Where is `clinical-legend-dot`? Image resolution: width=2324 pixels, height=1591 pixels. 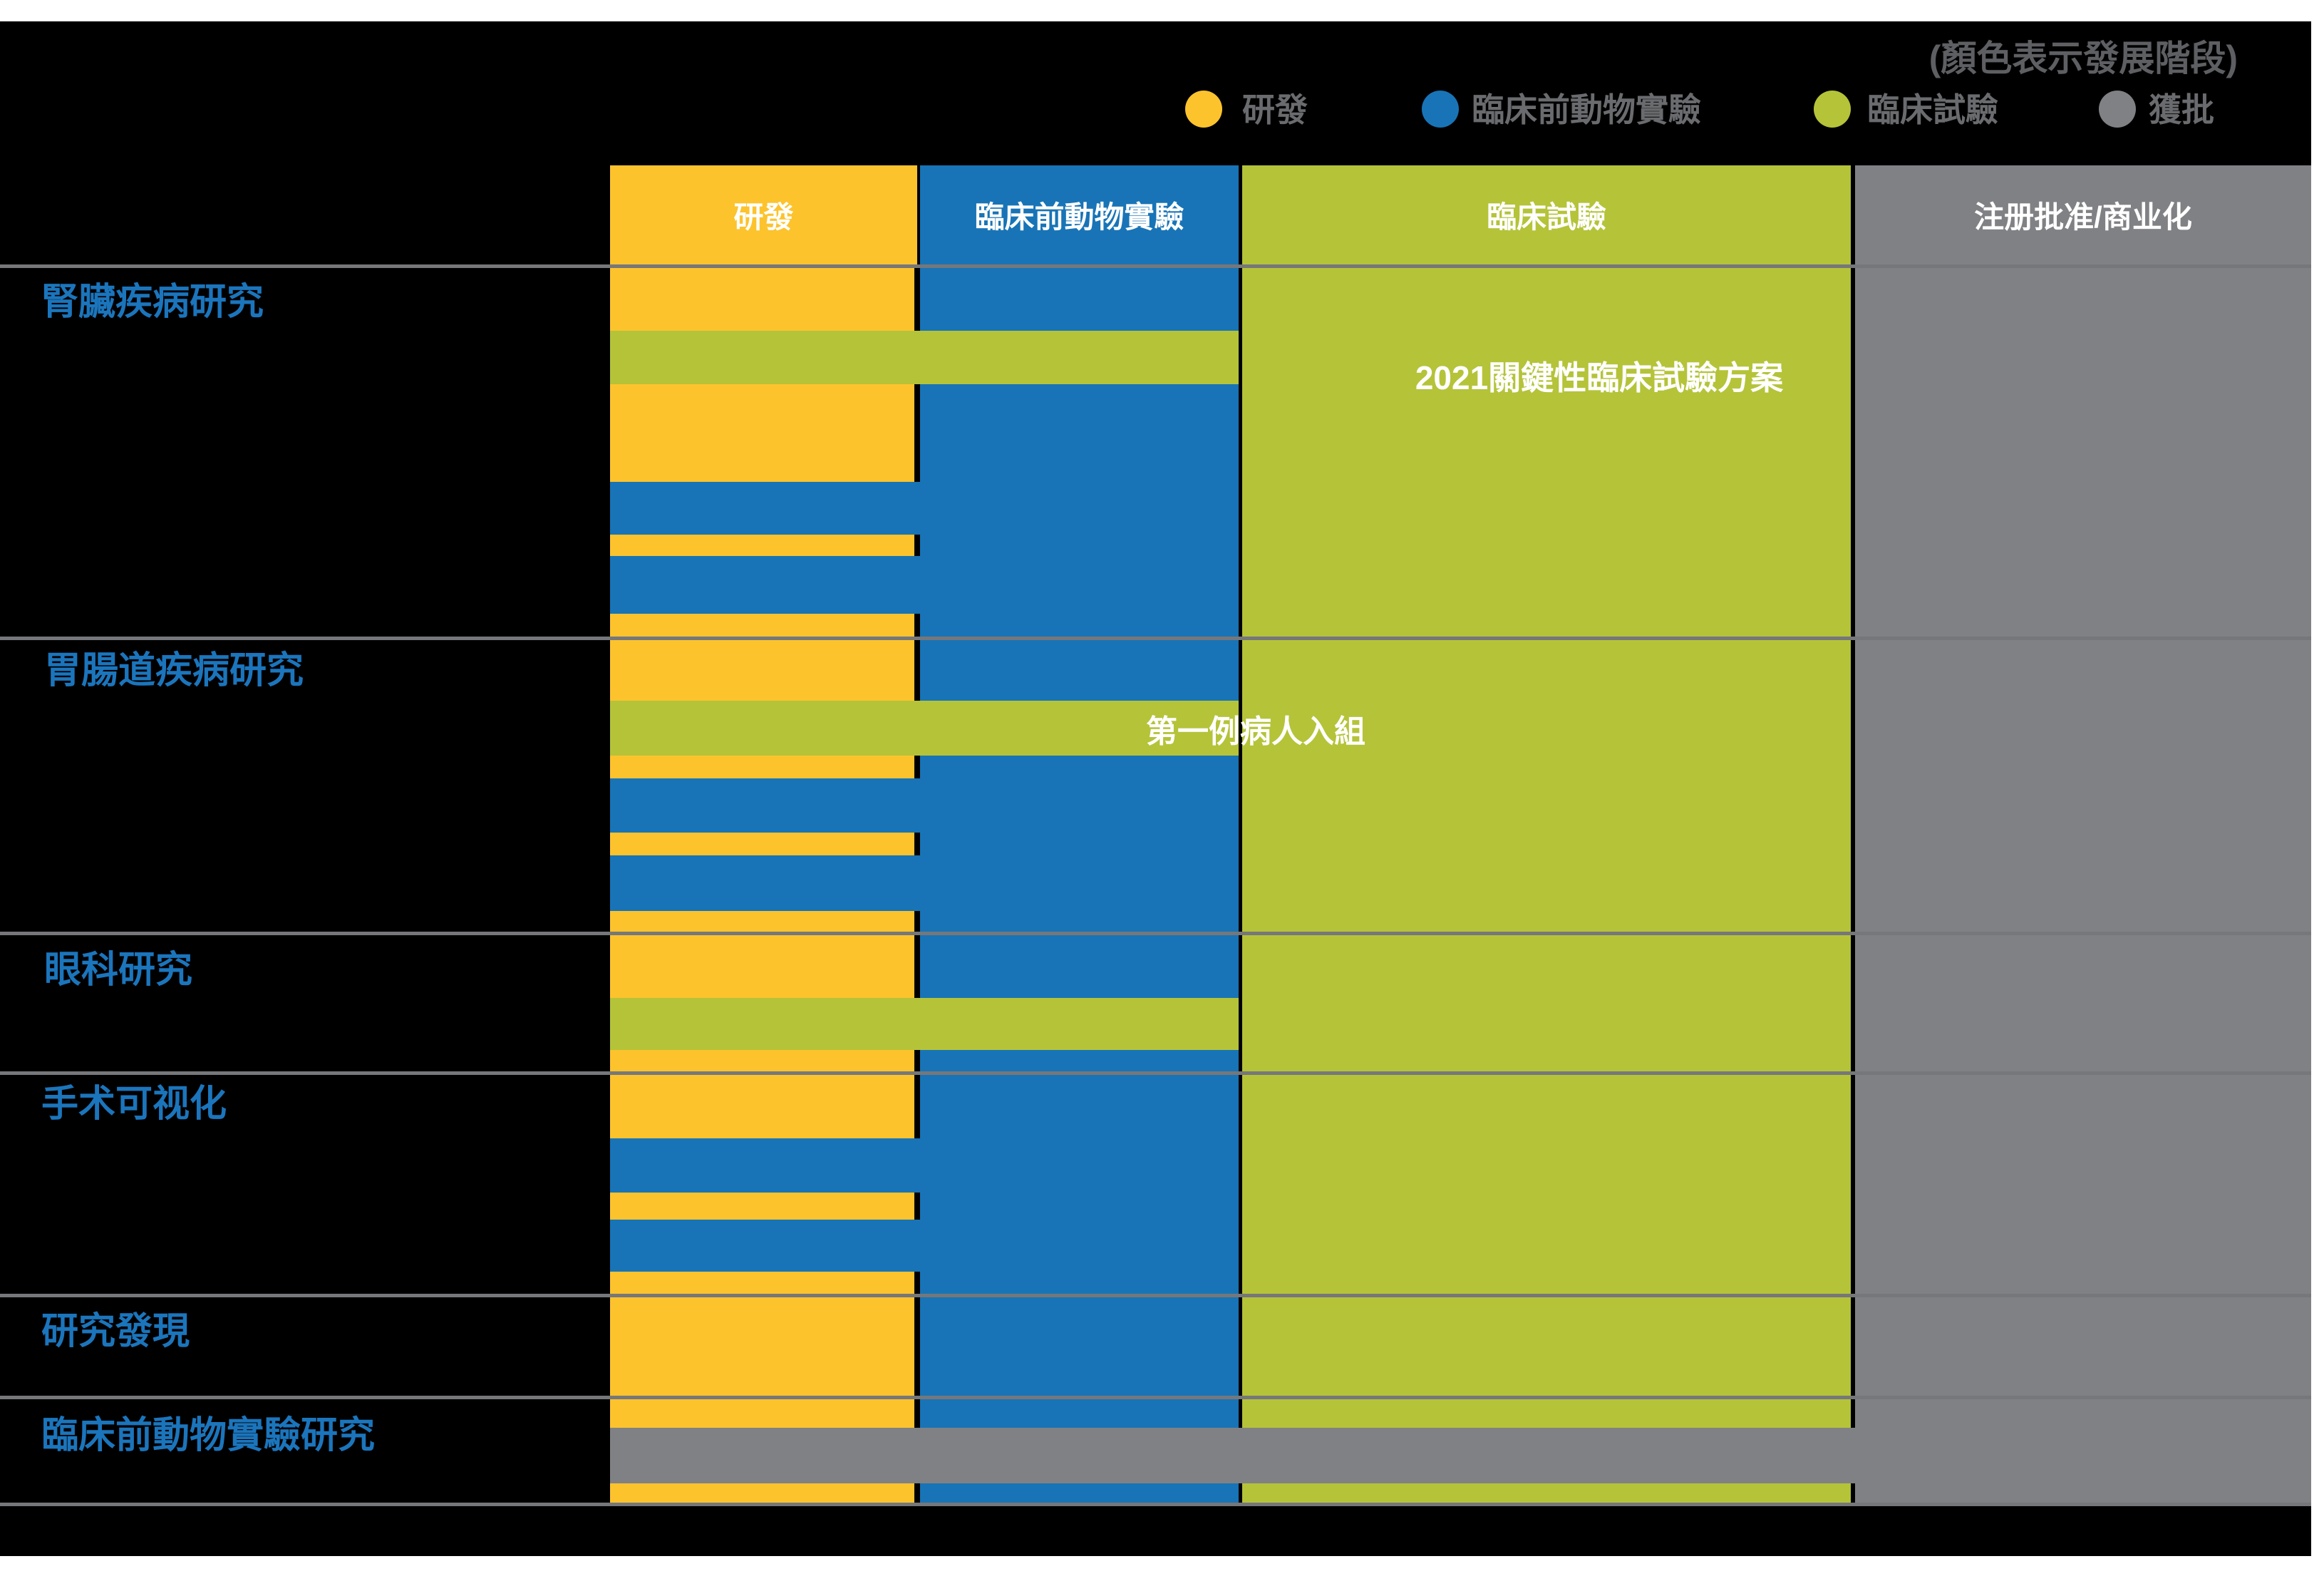 clinical-legend-dot is located at coordinates (1833, 109).